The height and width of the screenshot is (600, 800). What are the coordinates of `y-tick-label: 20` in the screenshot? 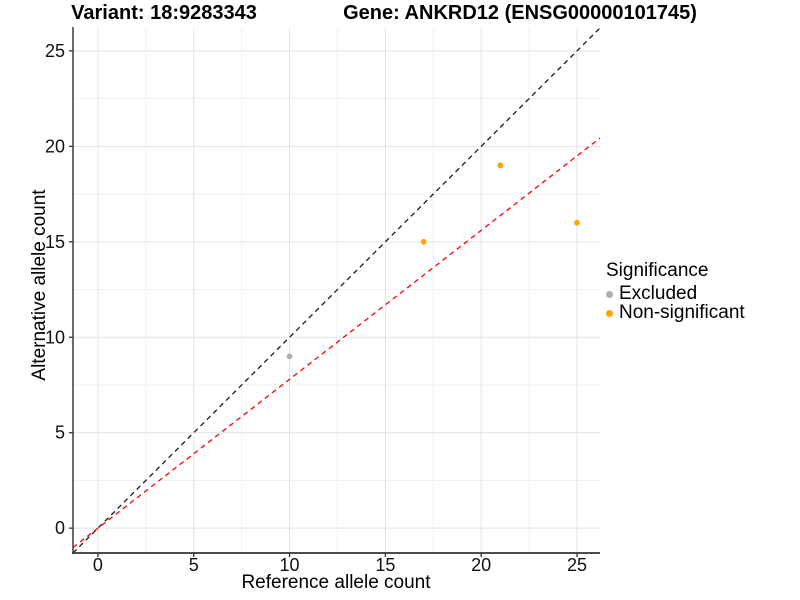 It's located at (55, 146).